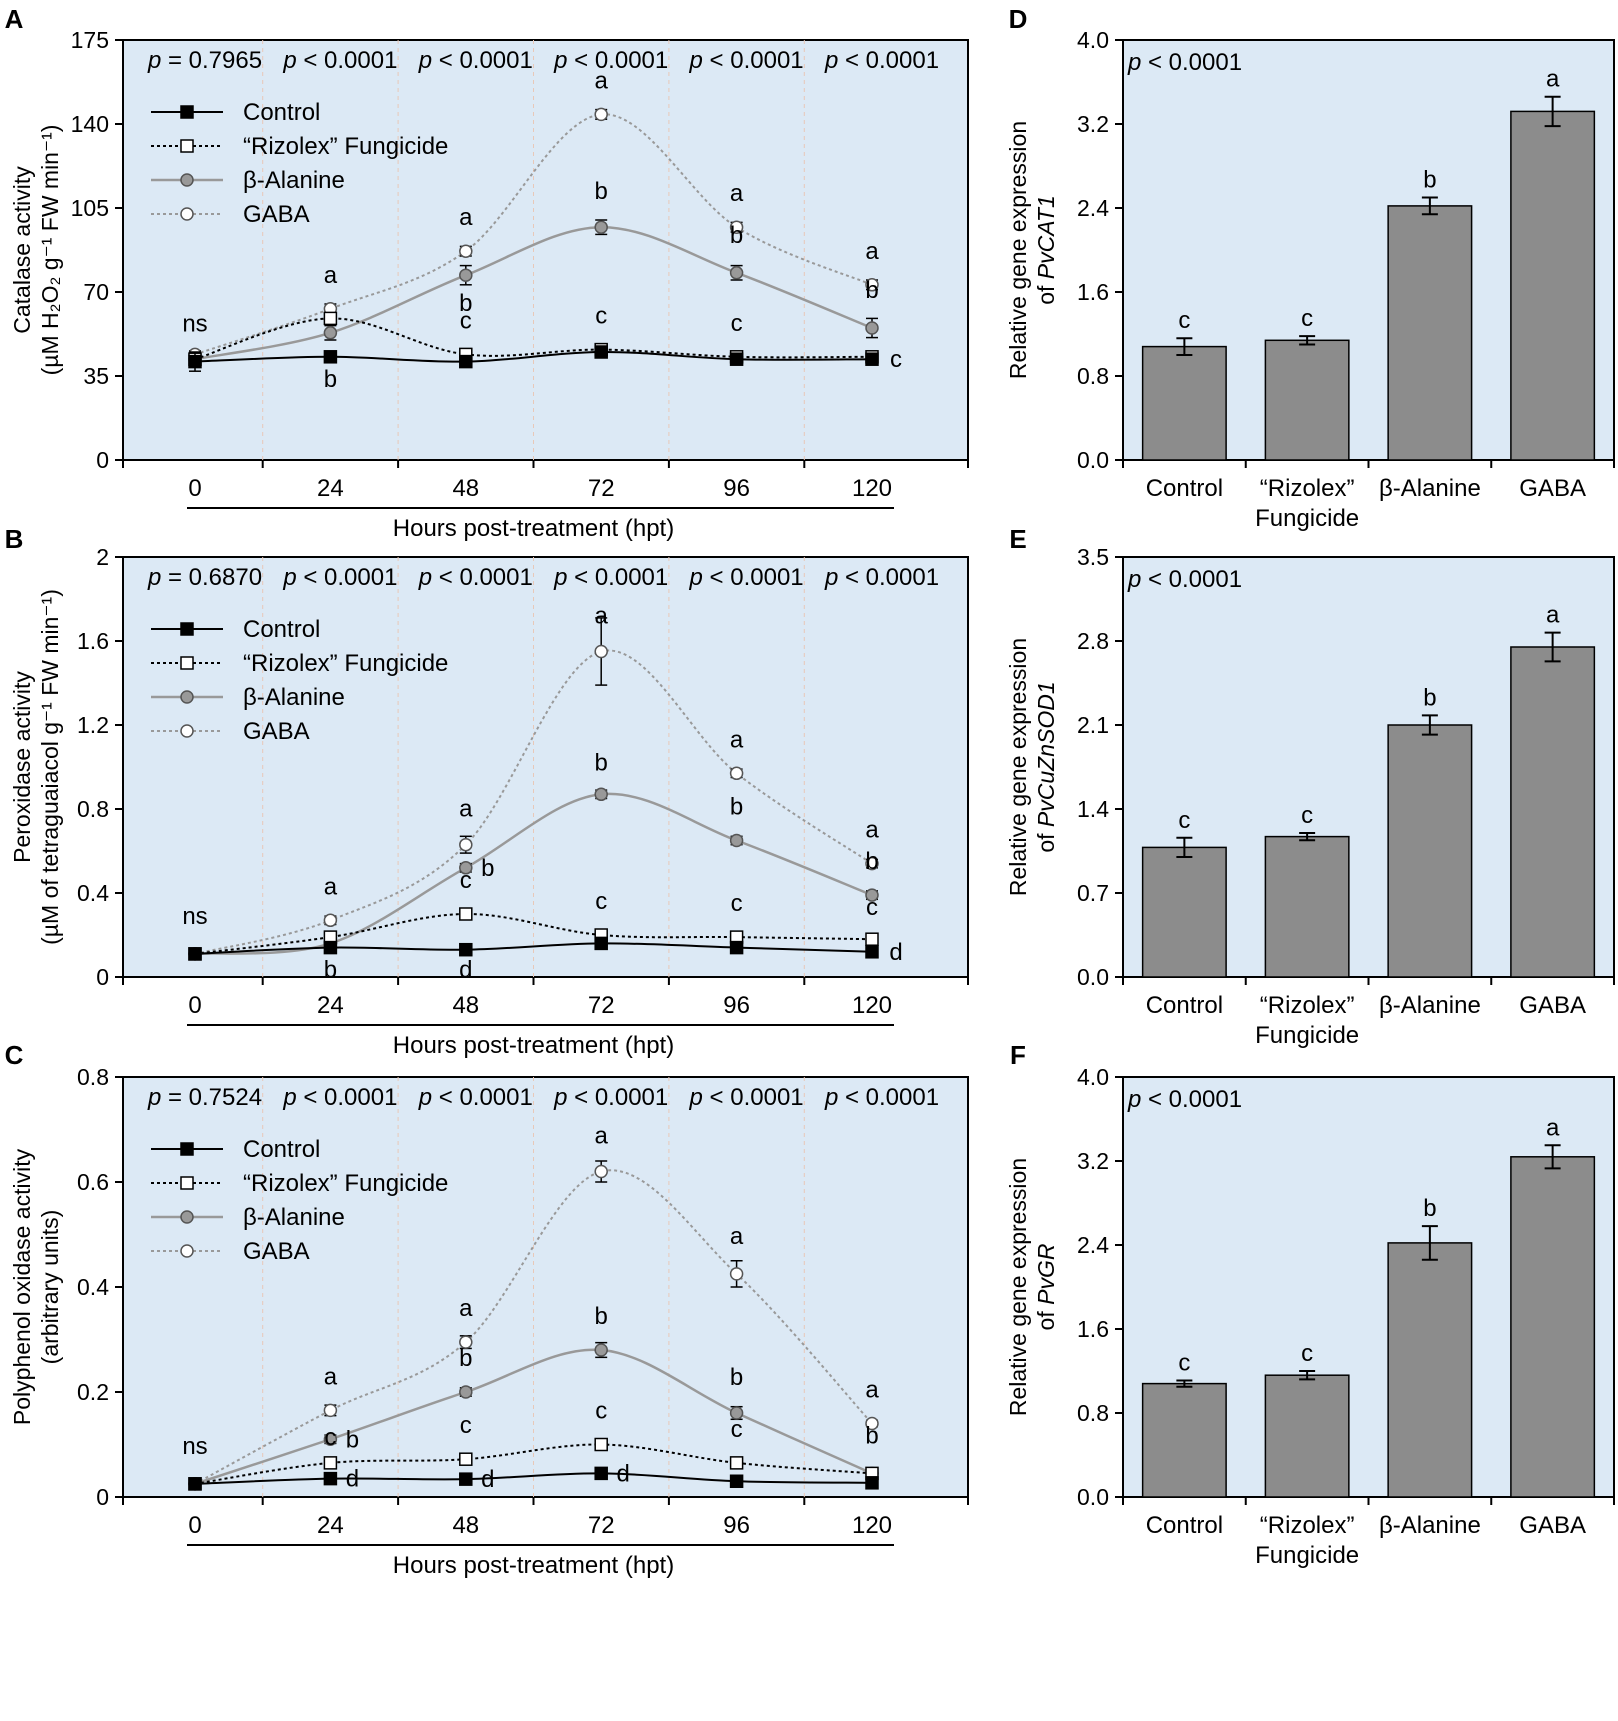  I want to click on y-axis-gene-prefix: of, so click(1046, 1318).